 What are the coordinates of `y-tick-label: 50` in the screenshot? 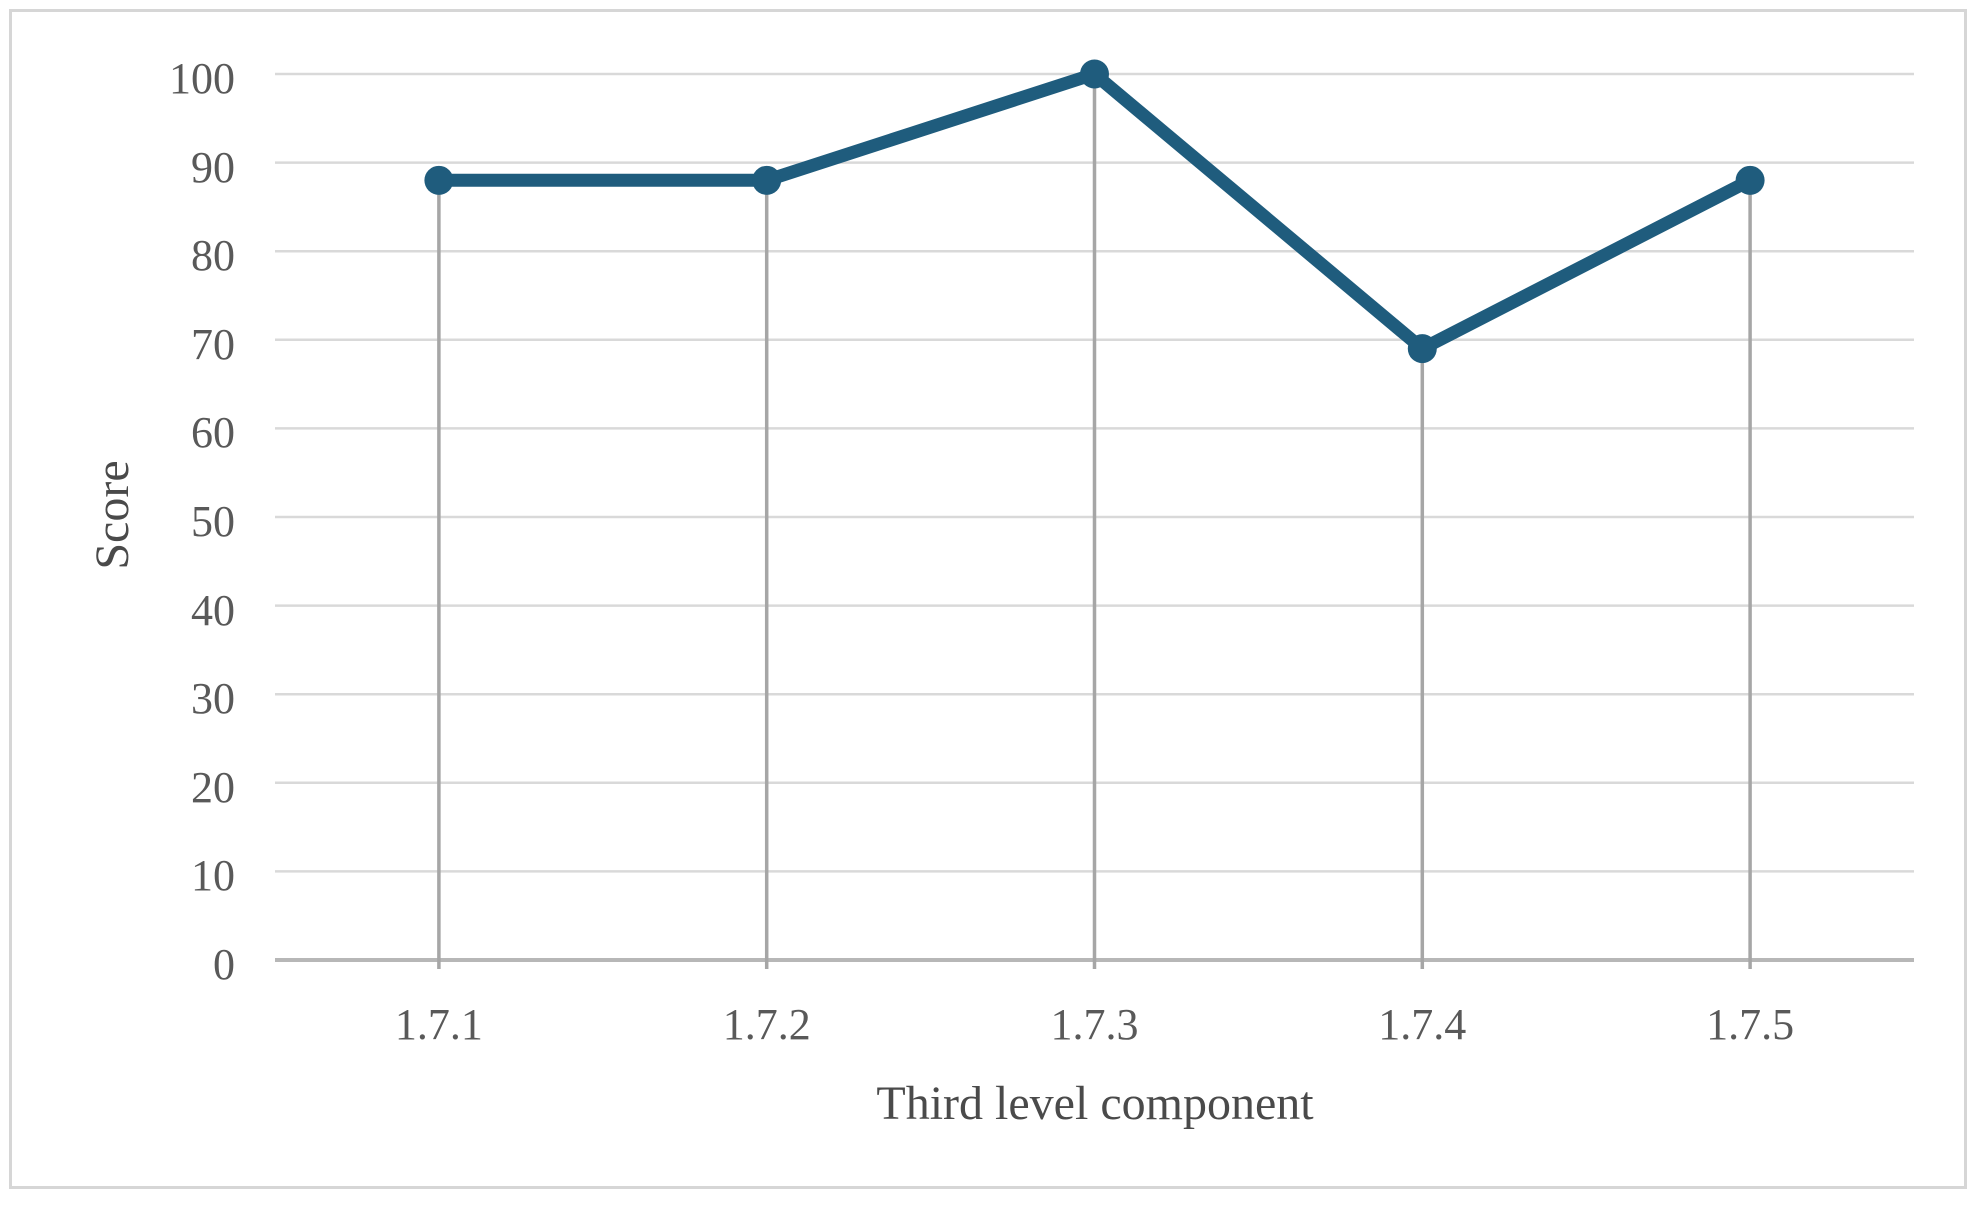 It's located at (213, 521).